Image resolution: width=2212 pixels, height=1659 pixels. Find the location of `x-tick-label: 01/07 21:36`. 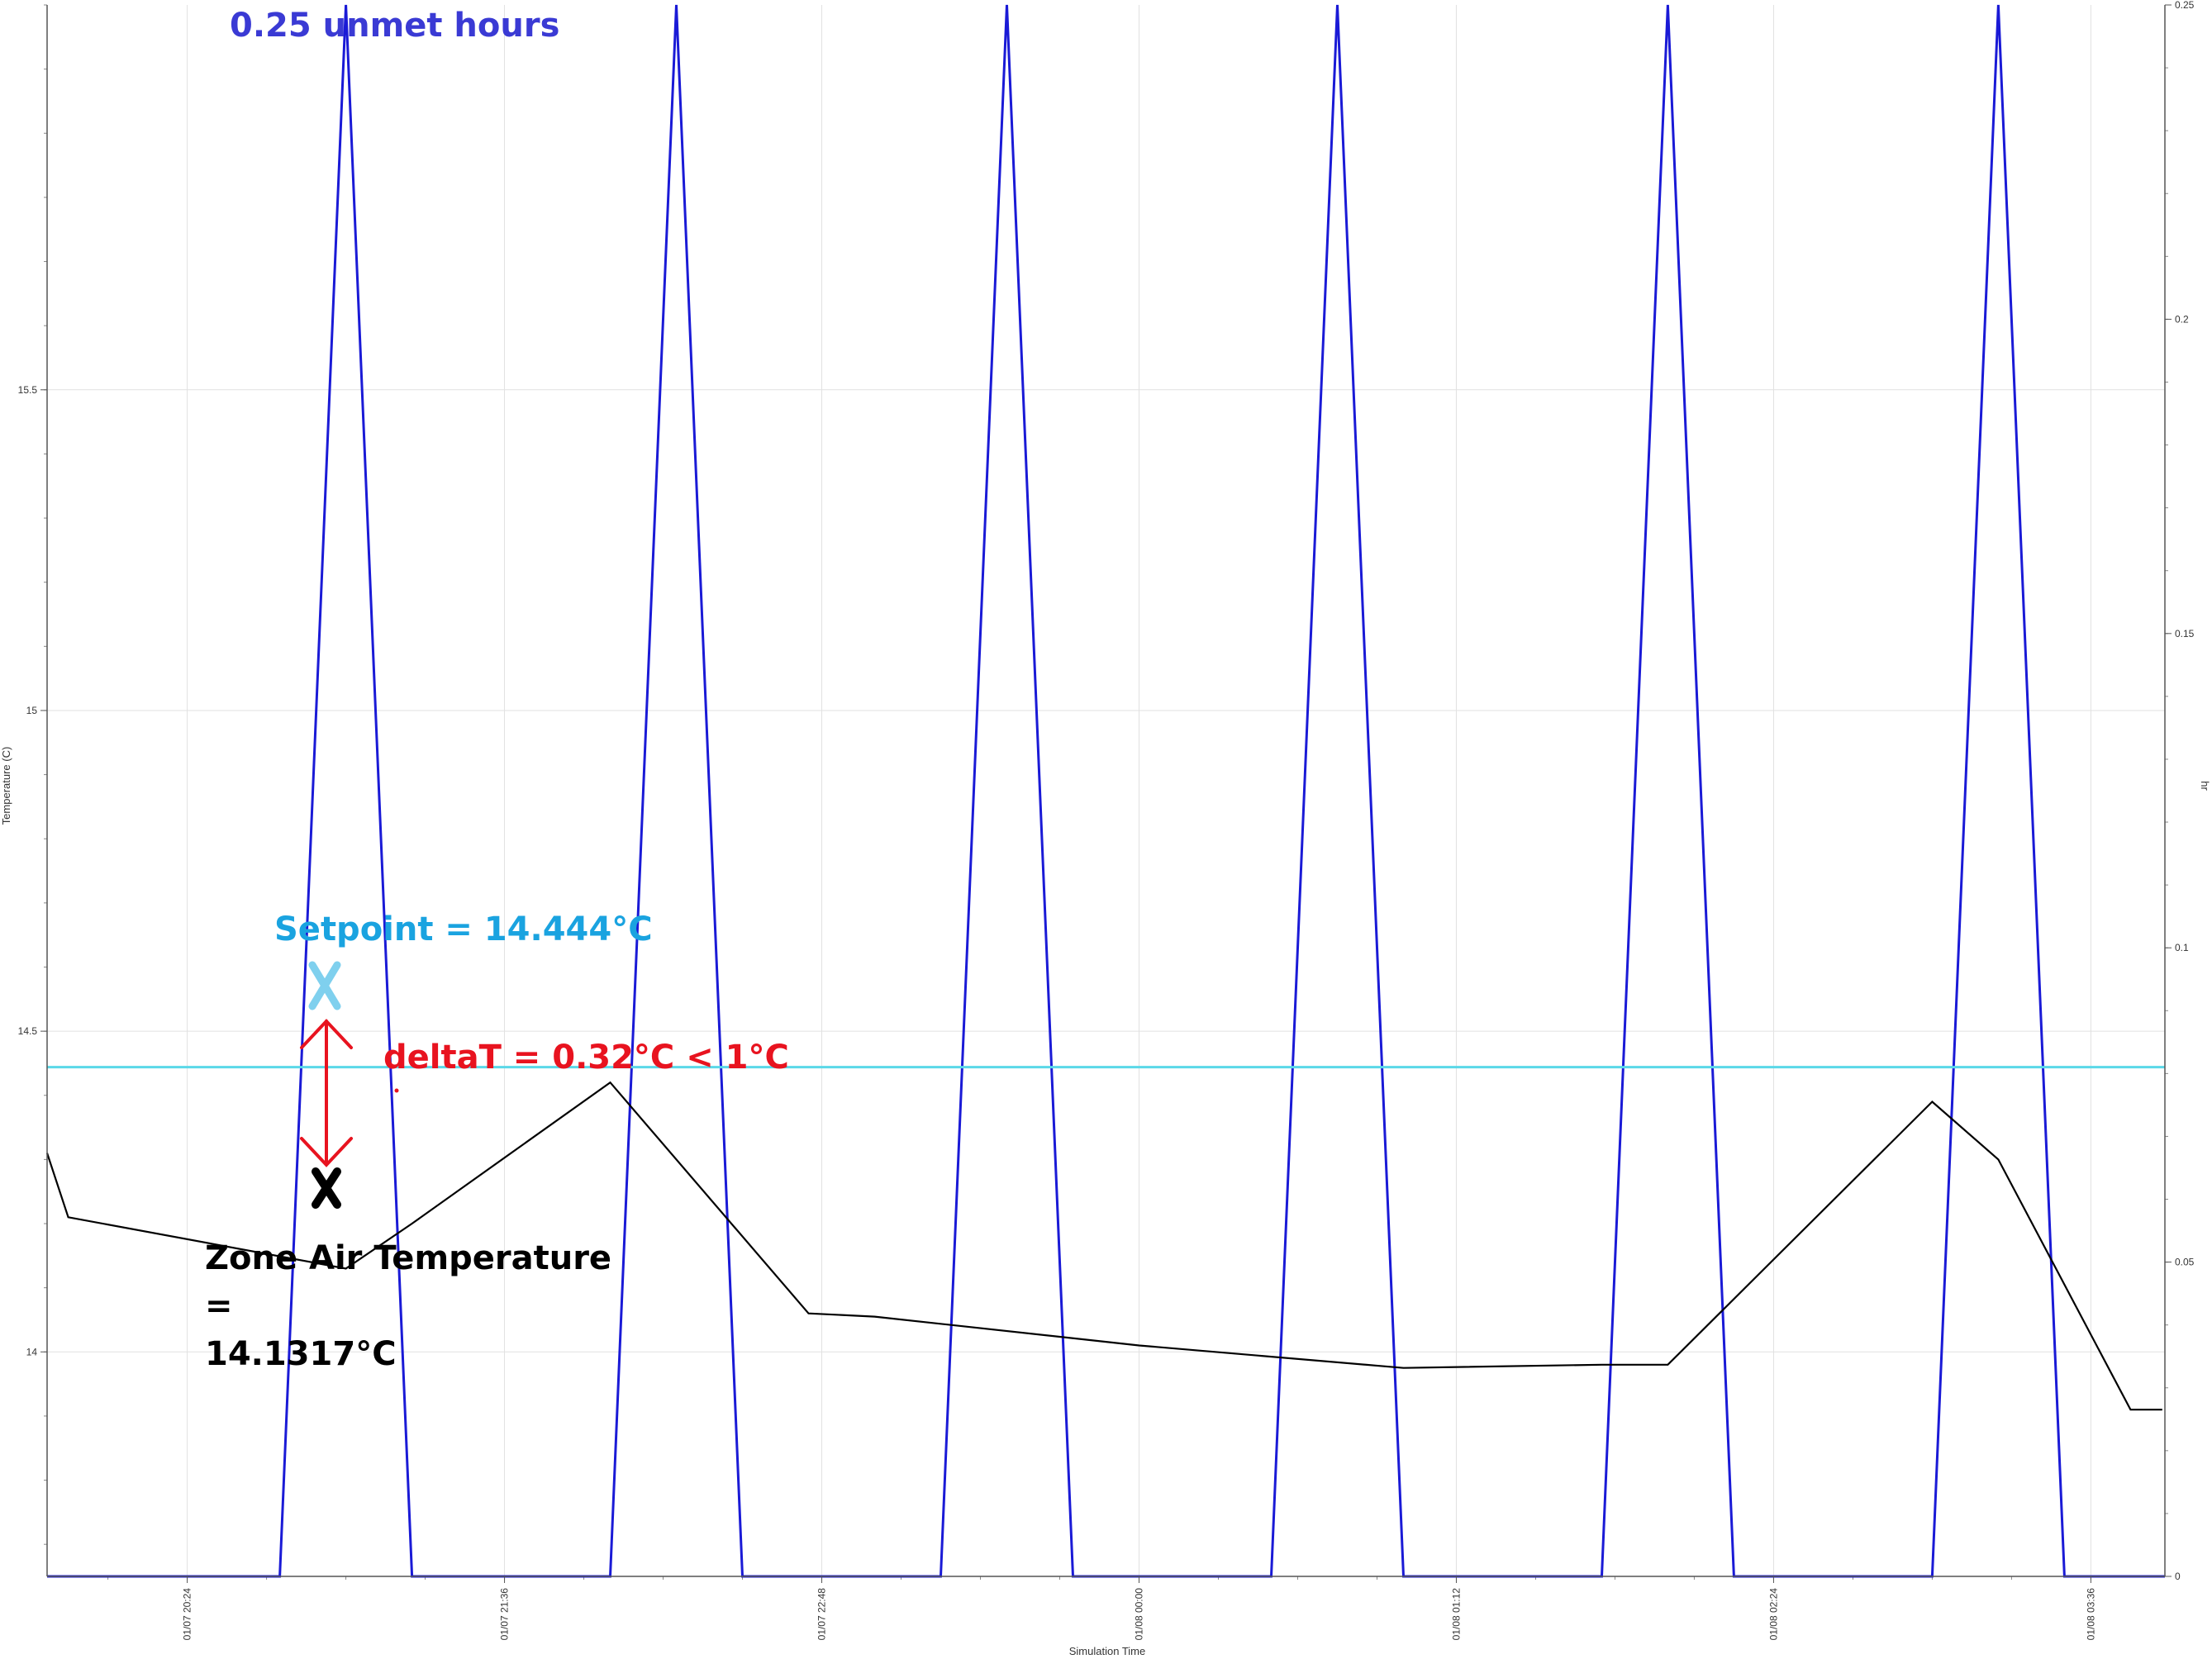

x-tick-label: 01/07 21:36 is located at coordinates (505, 1614).